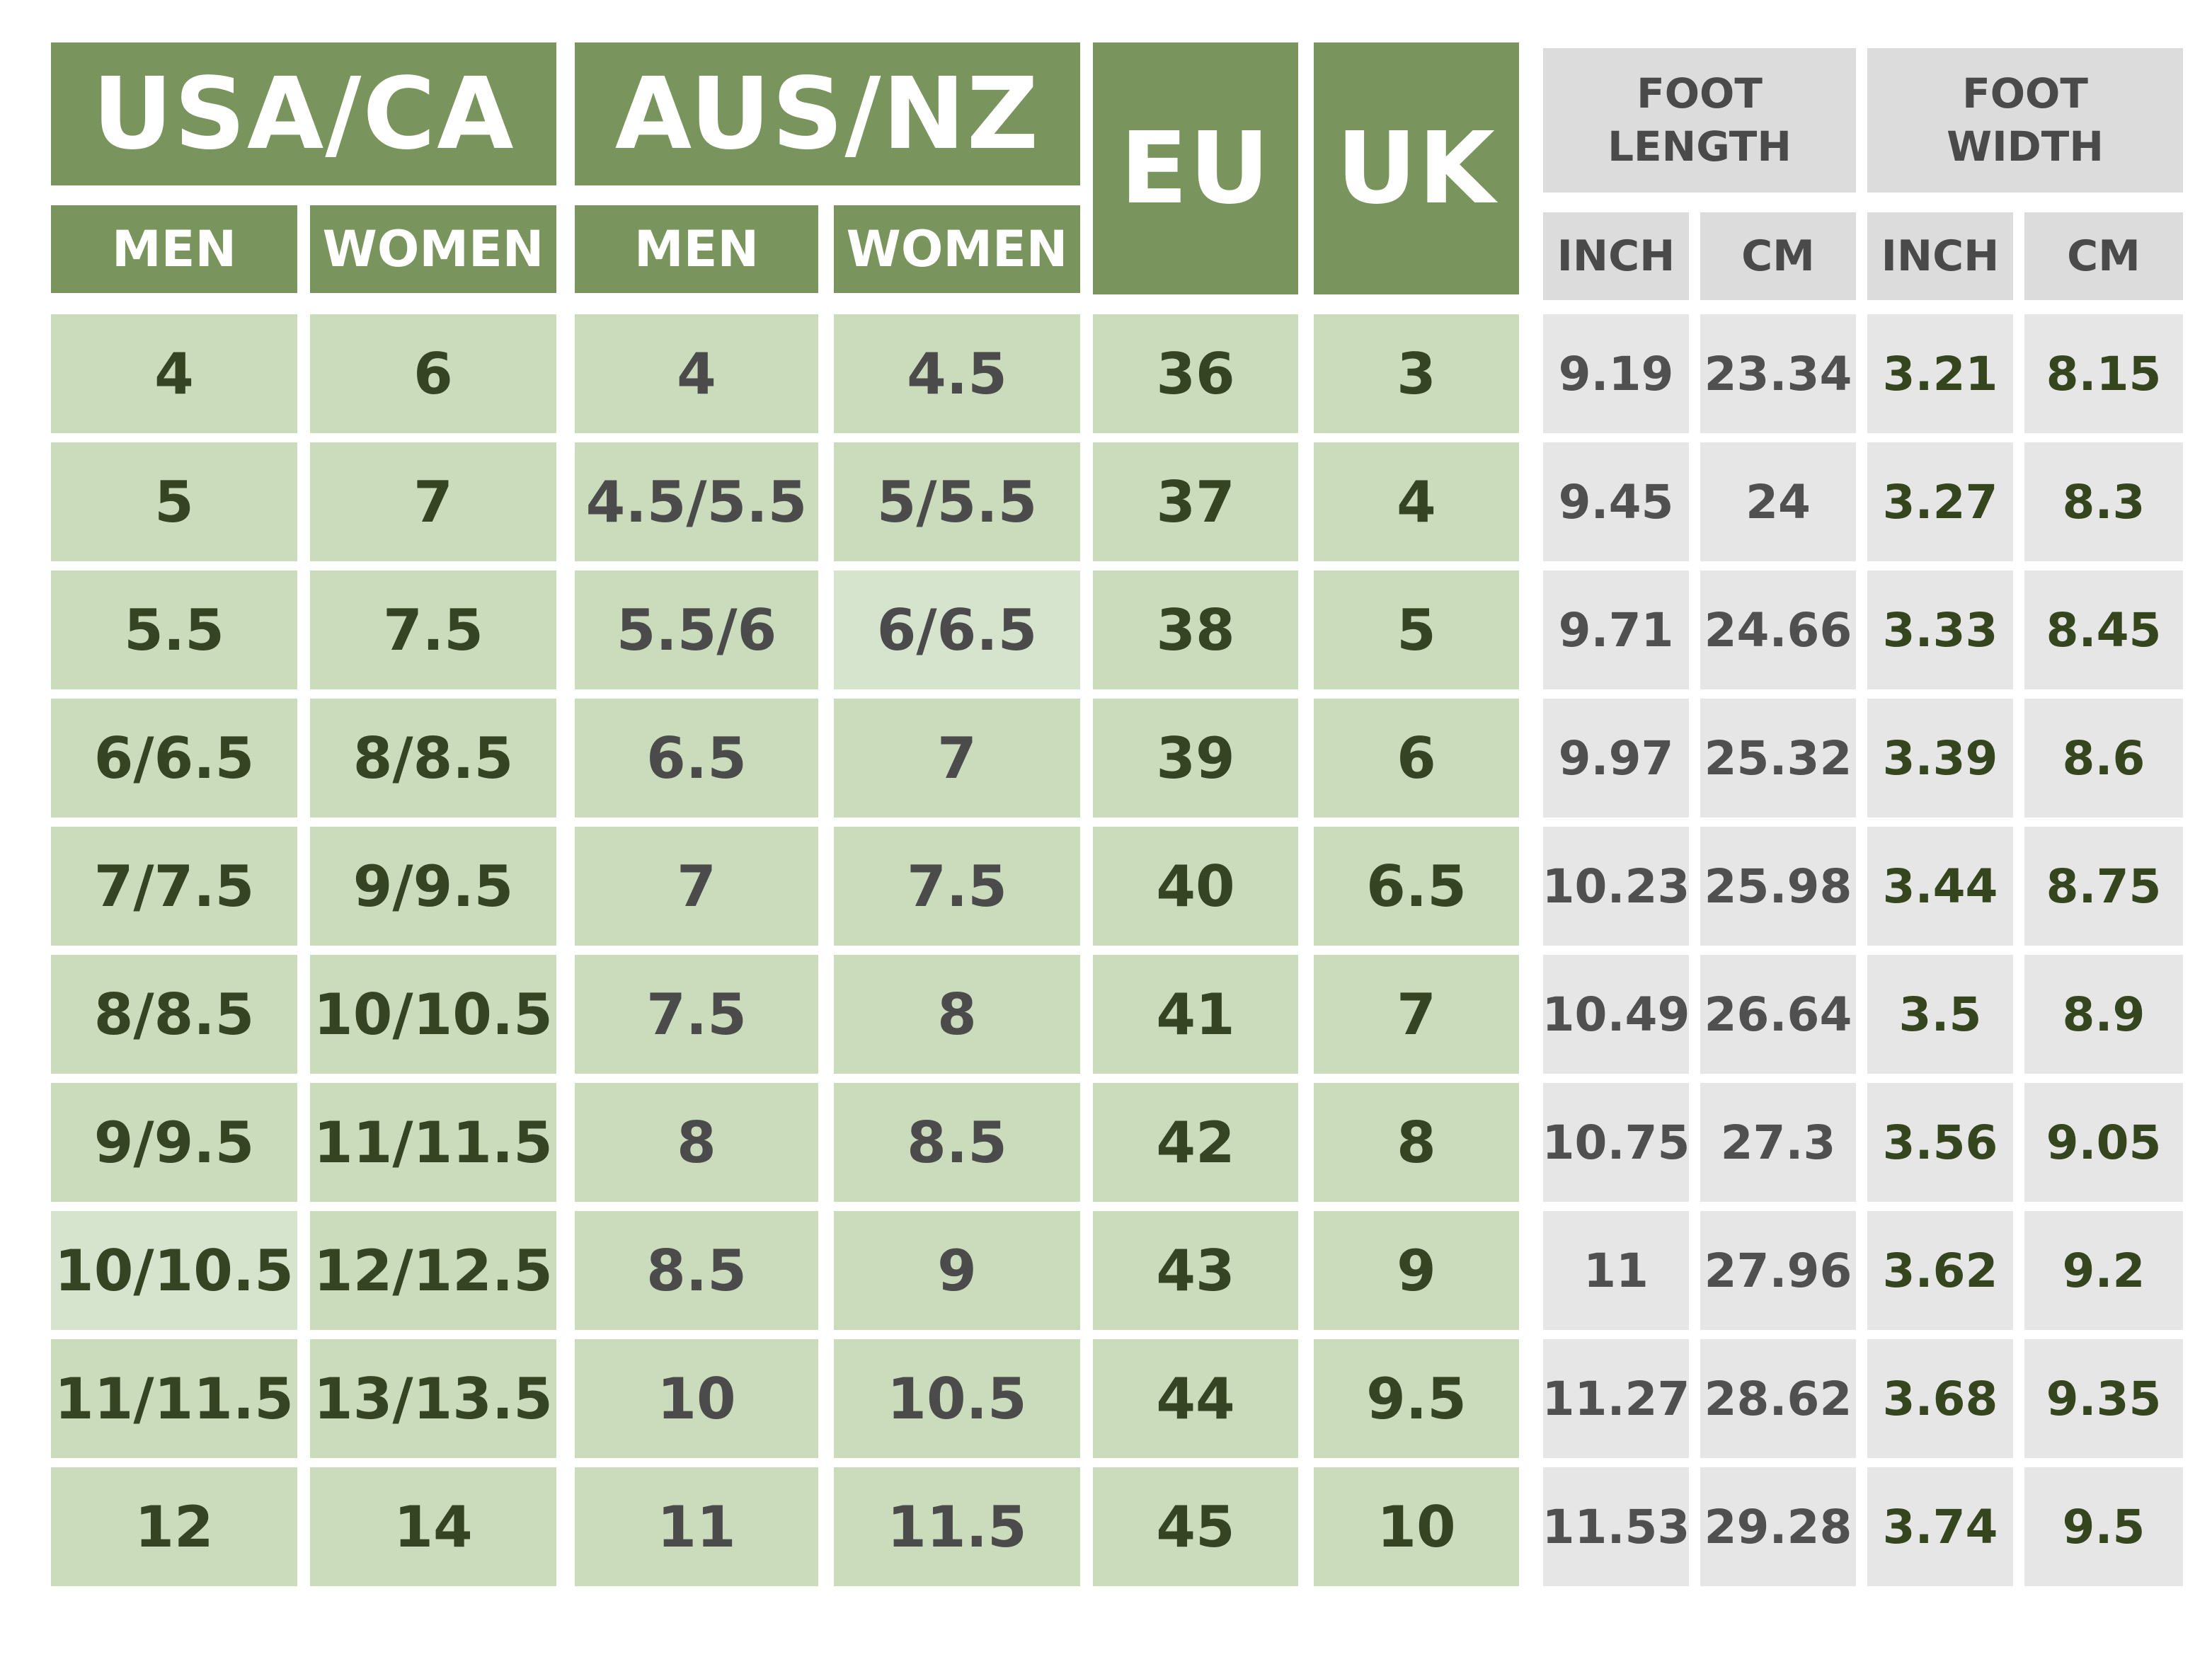 This screenshot has width=2212, height=1669. What do you see at coordinates (2103, 758) in the screenshot?
I see `cell-wid-cm: 8.6` at bounding box center [2103, 758].